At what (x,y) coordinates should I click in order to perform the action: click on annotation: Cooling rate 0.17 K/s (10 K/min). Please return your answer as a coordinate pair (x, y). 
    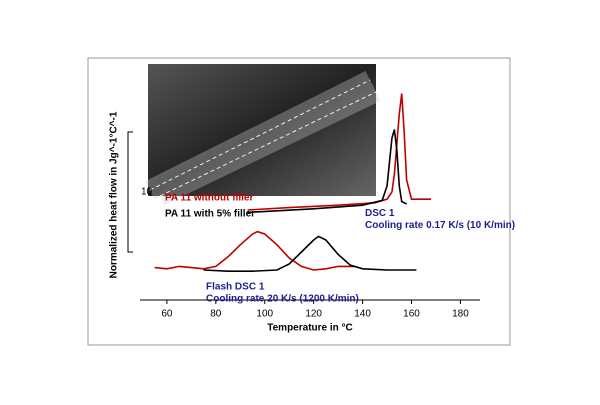
    Looking at the image, I should click on (440, 225).